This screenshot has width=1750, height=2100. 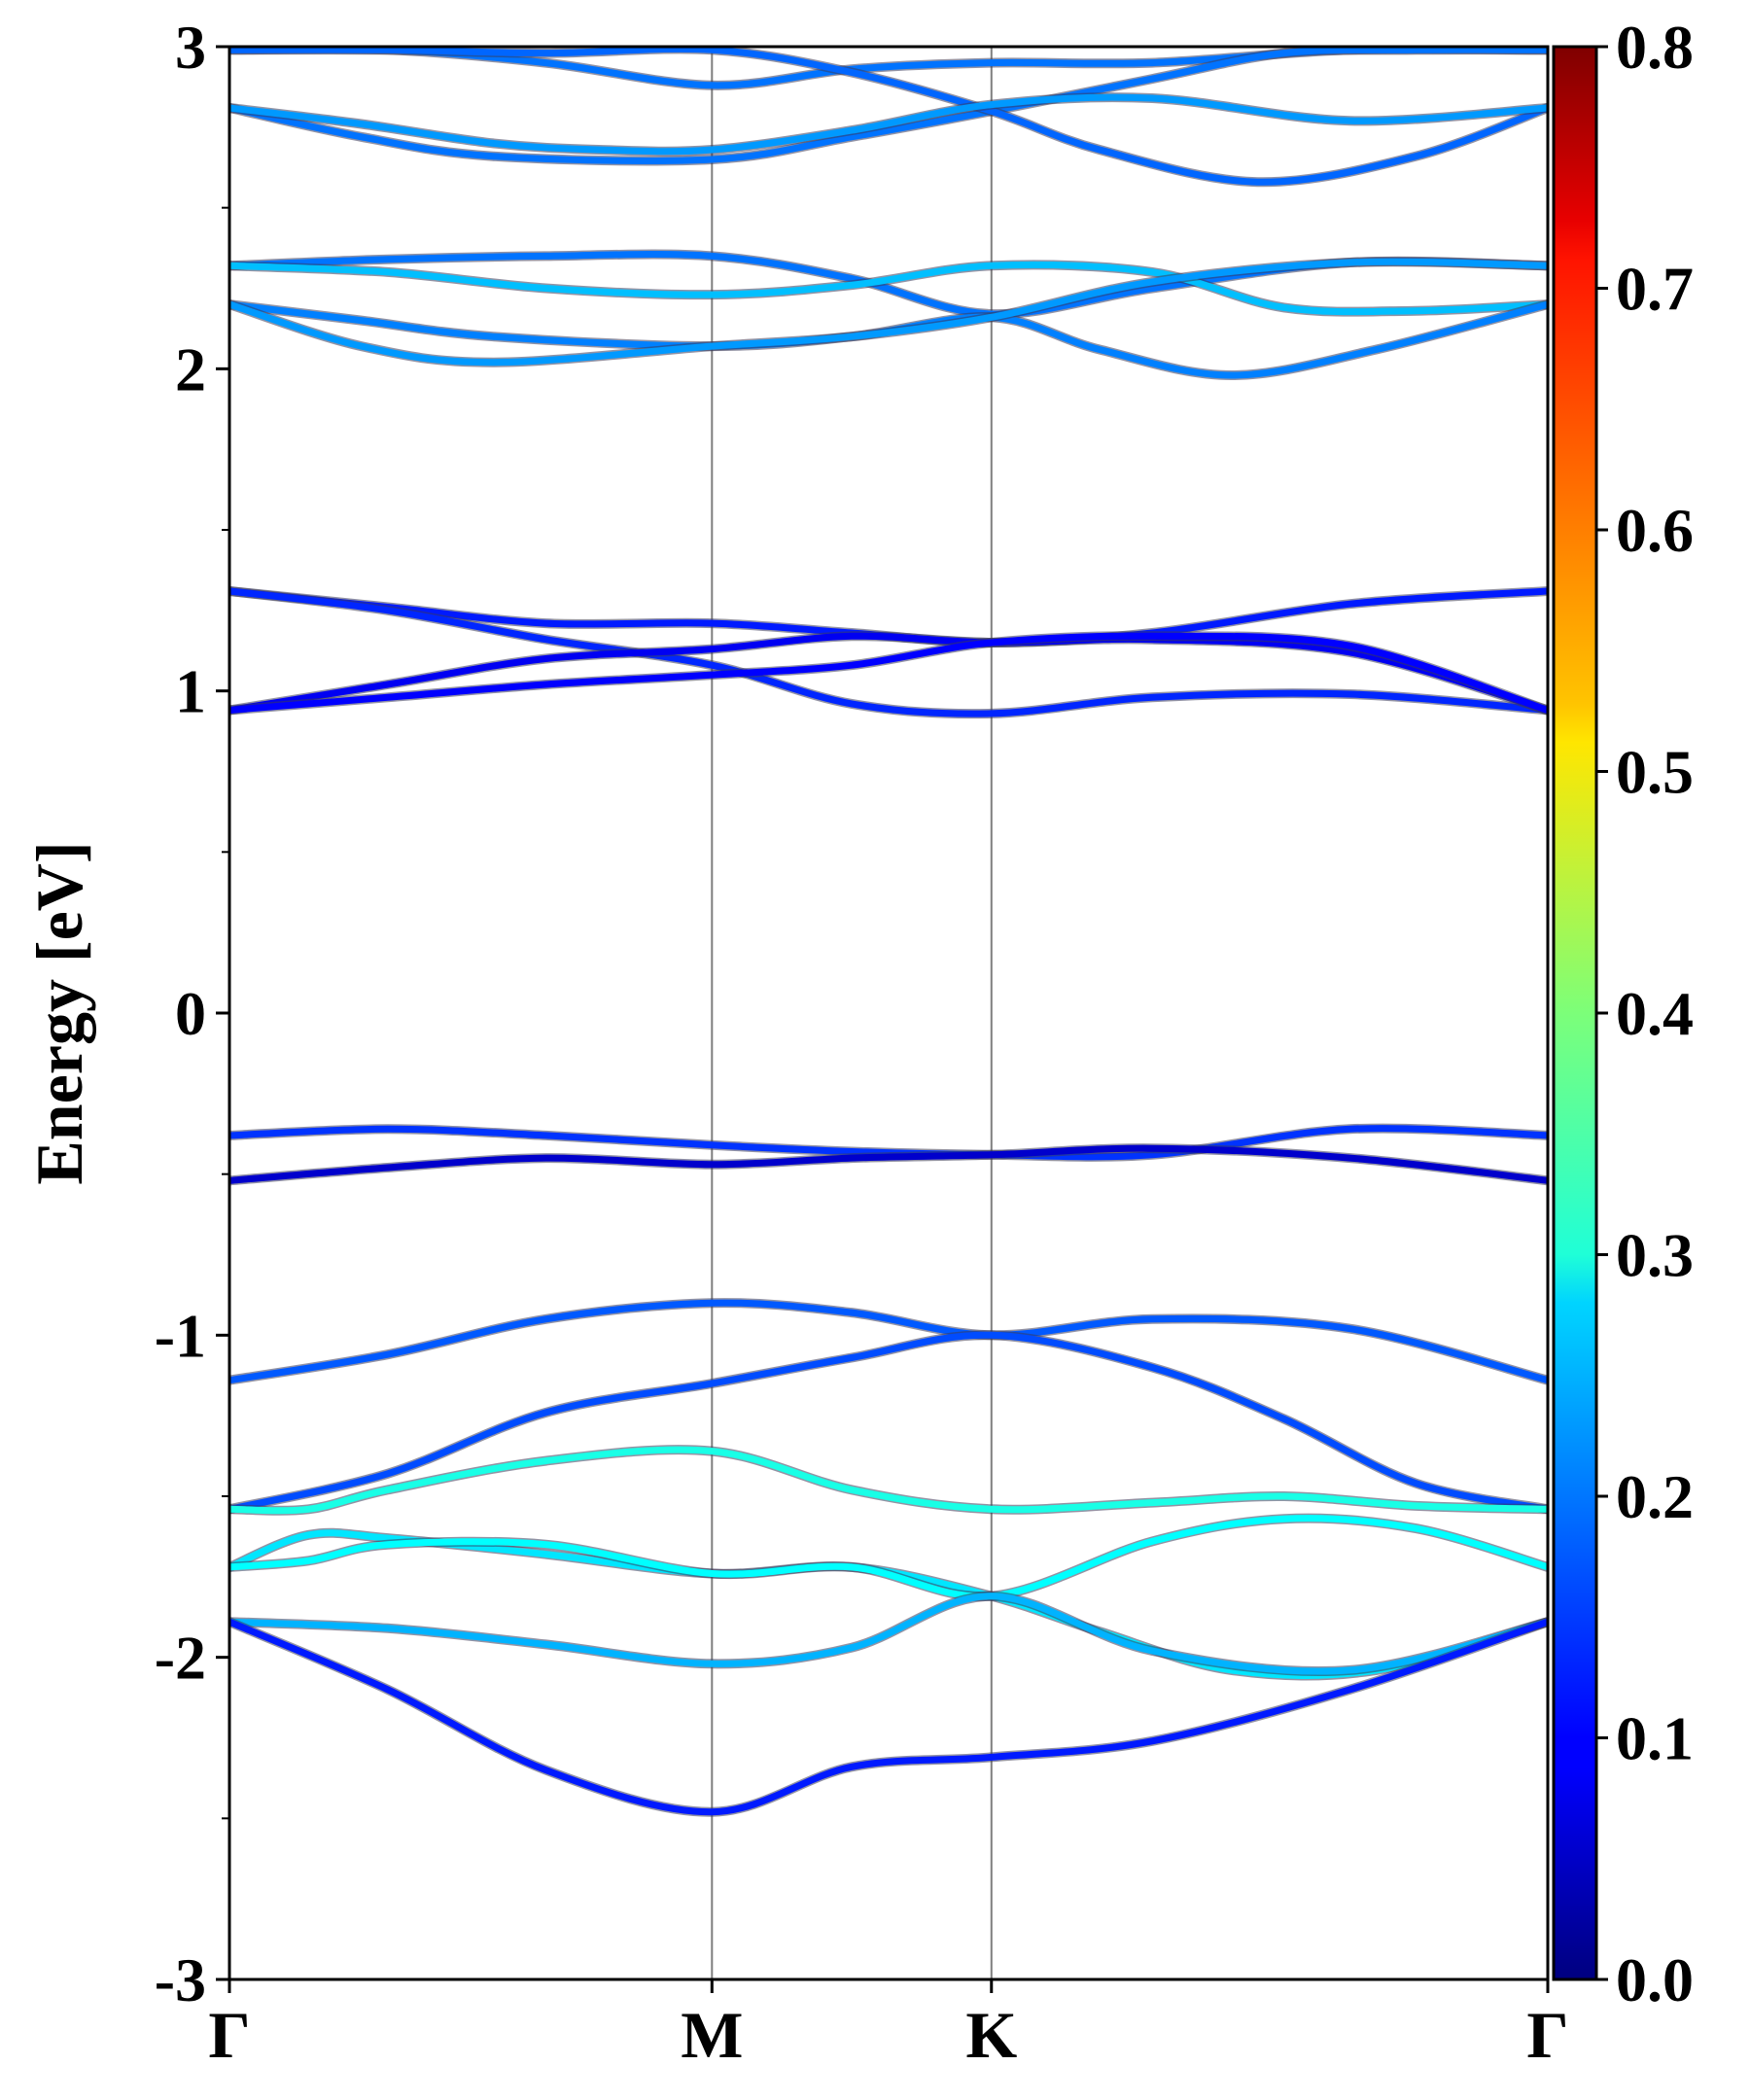 What do you see at coordinates (991, 2035) in the screenshot?
I see `x-tick-label: K` at bounding box center [991, 2035].